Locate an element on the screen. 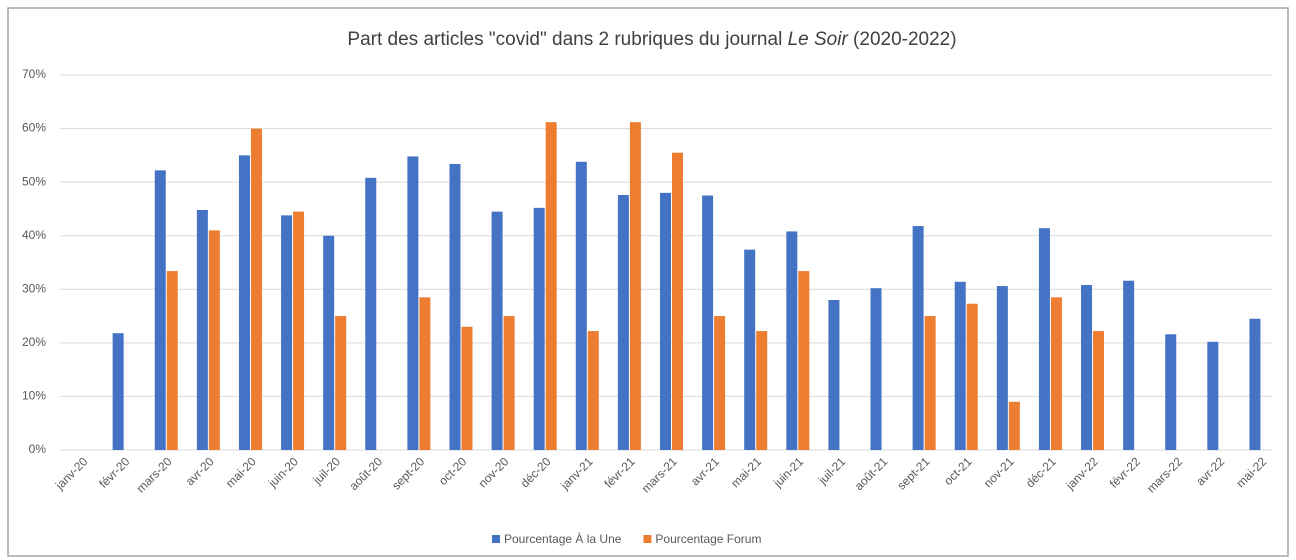 Image resolution: width=1296 pixels, height=560 pixels. y-tick-label: 20% is located at coordinates (34, 342).